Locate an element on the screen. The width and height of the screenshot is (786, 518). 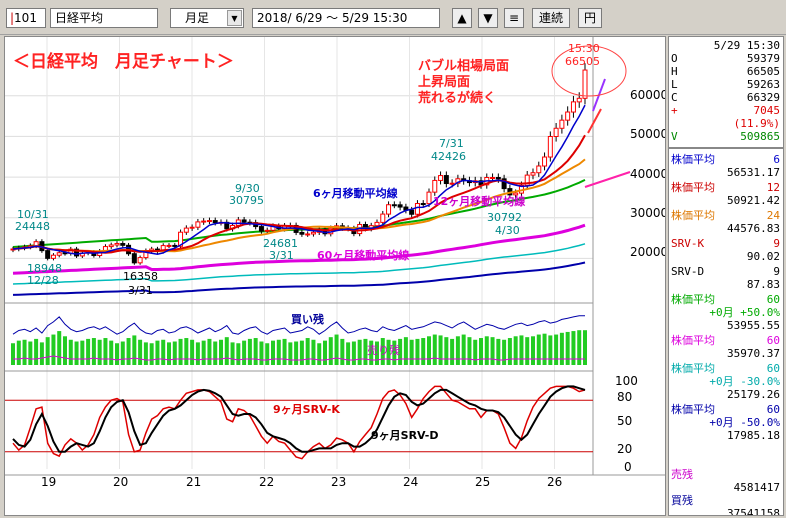
label-date-4: 9/30 is located at coordinates (247, 188).